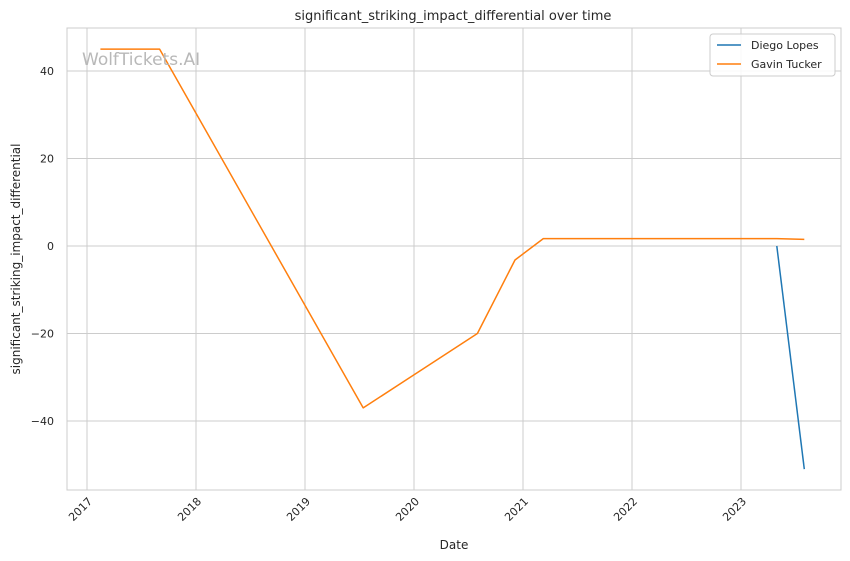 Image resolution: width=850 pixels, height=561 pixels. I want to click on y-tick-label: −40, so click(42, 421).